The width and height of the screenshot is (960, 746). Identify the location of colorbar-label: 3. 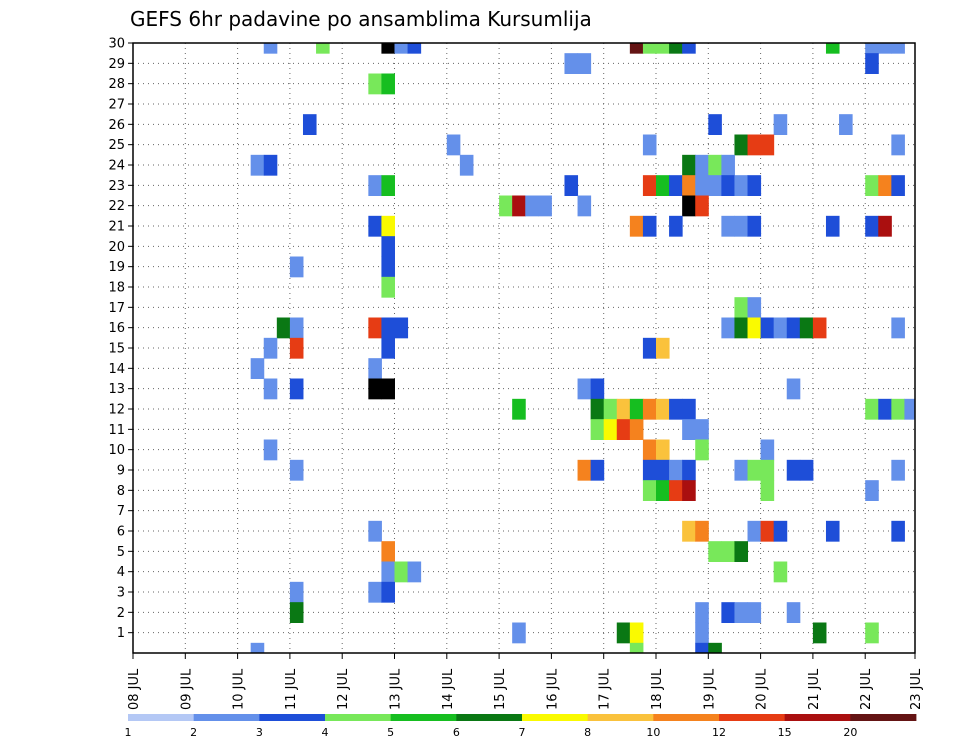
(259, 732).